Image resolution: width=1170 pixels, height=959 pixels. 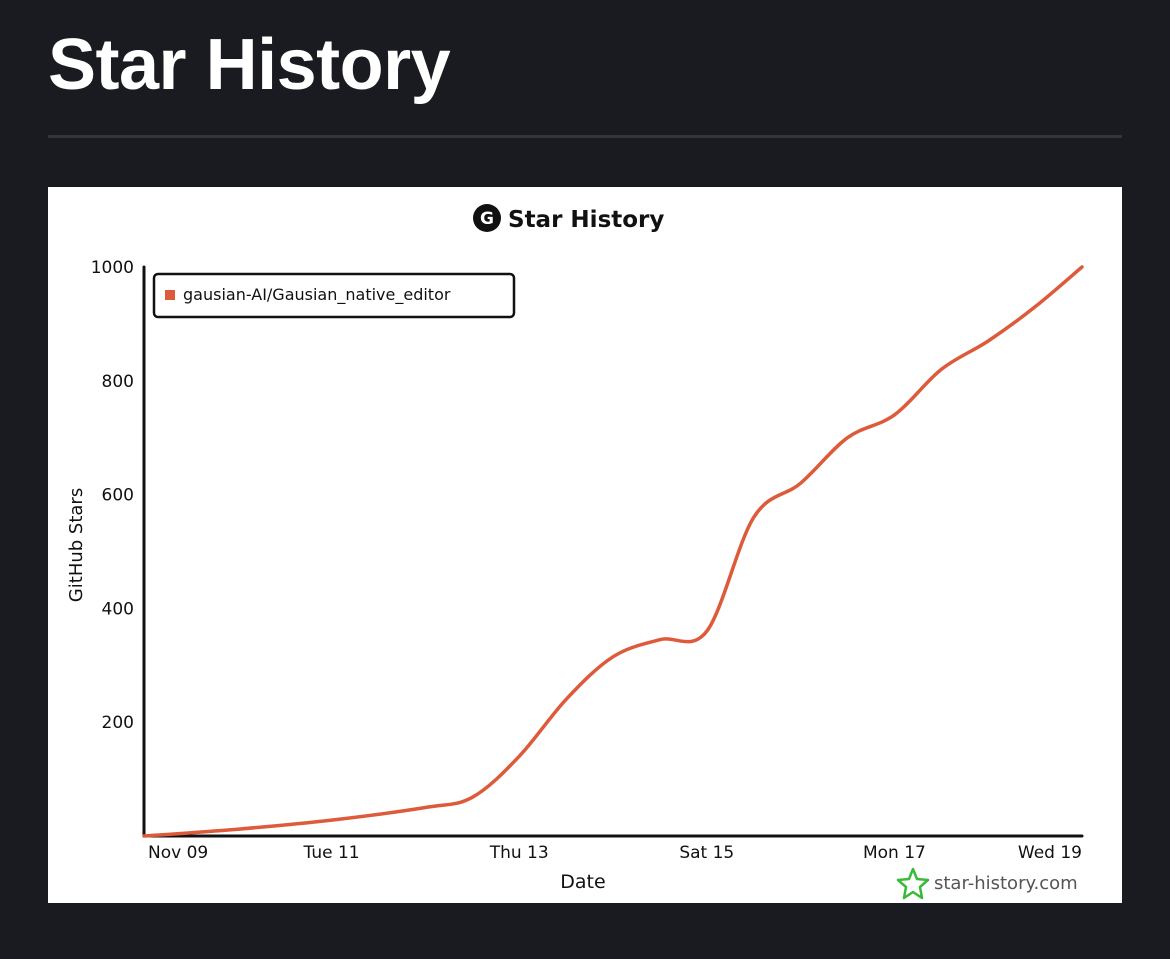 What do you see at coordinates (170, 295) in the screenshot?
I see `legend-swatch` at bounding box center [170, 295].